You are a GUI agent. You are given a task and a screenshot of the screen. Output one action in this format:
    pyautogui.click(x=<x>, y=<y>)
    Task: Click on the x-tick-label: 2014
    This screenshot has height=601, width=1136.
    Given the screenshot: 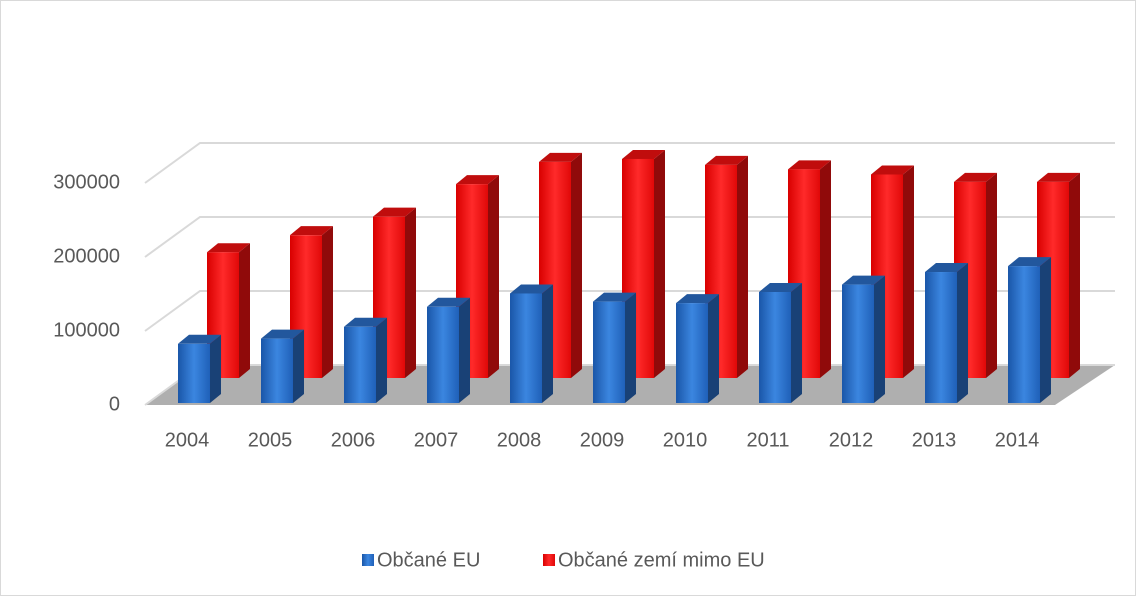 What is the action you would take?
    pyautogui.click(x=1017, y=440)
    